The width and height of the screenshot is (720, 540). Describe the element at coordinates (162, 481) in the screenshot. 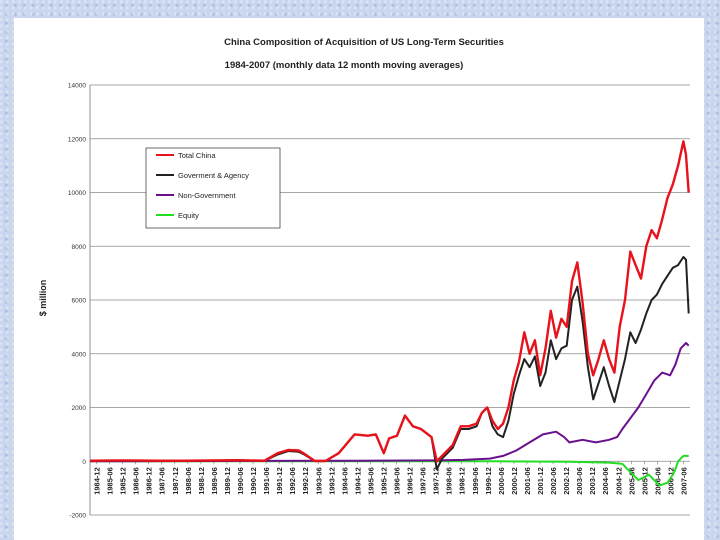

I see `x-tick-label: 1987-06` at that location.